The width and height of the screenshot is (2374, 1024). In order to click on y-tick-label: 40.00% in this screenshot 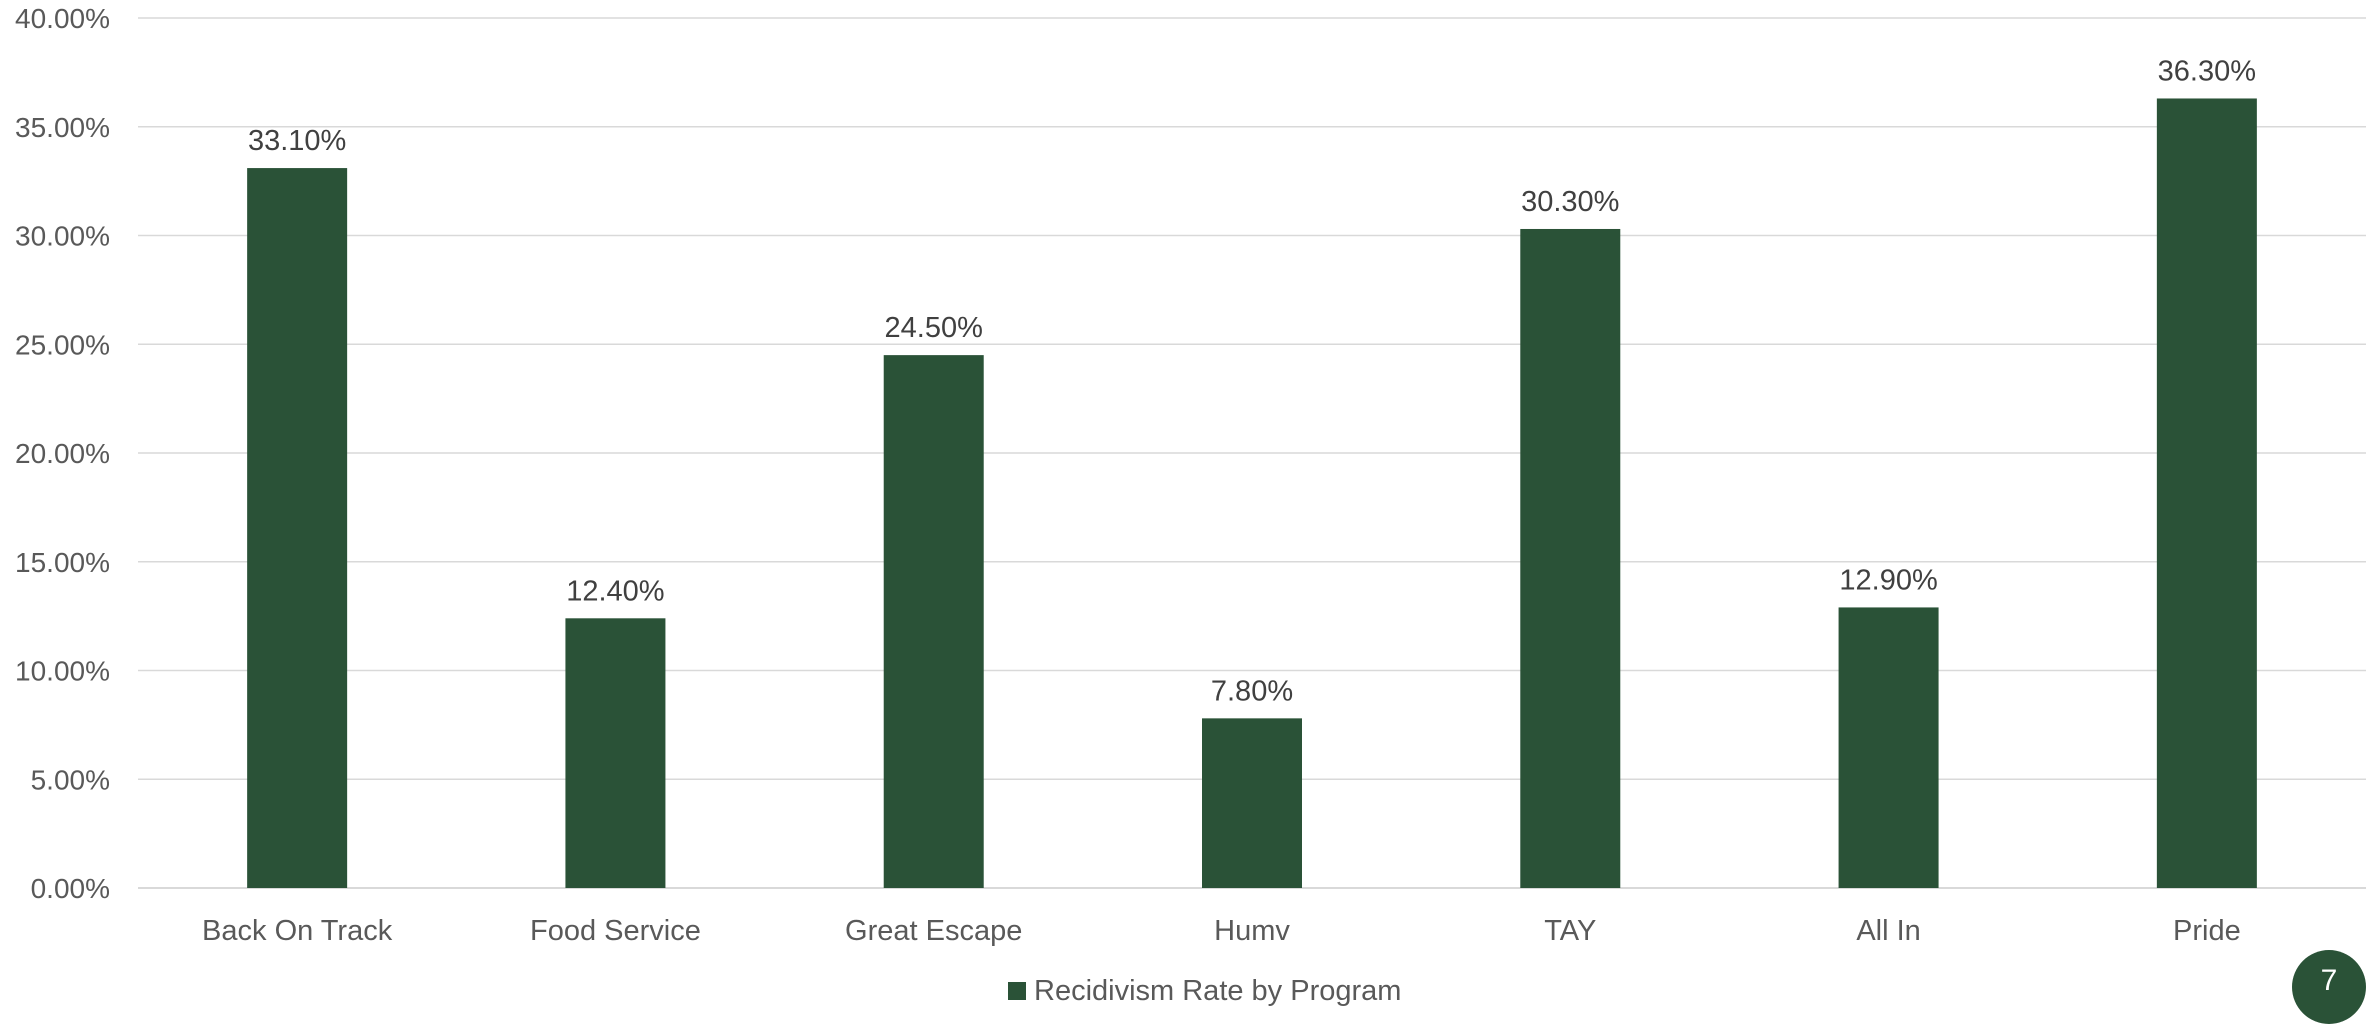, I will do `click(62, 18)`.